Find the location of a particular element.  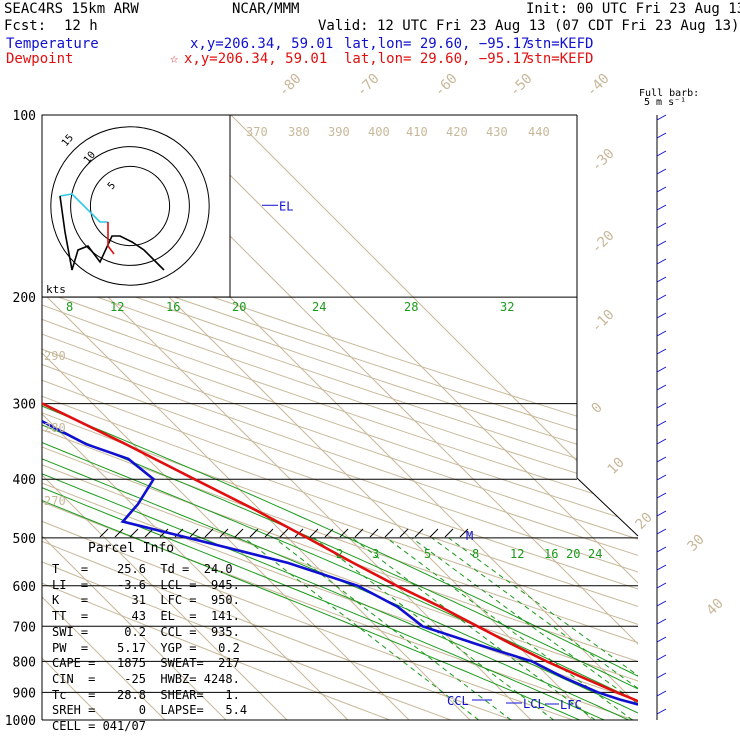

parcel-info-title: Parcel Info is located at coordinates (131, 548).